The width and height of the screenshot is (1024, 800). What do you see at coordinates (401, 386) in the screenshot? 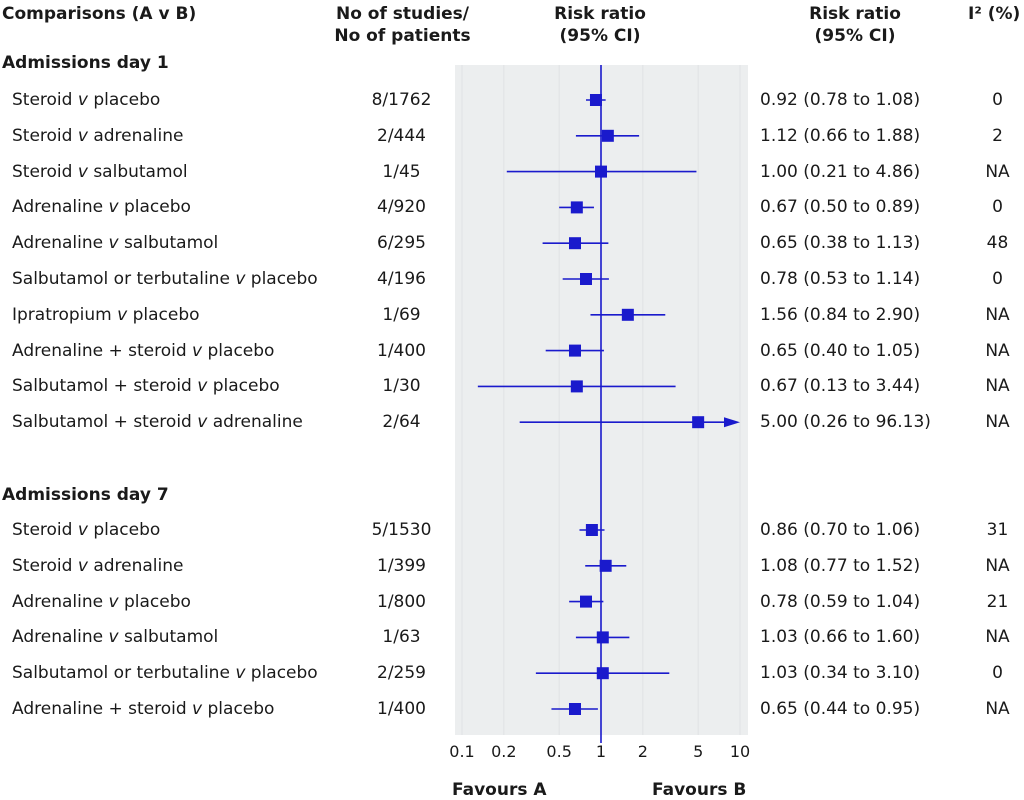
I see `studies-count: 1/30` at bounding box center [401, 386].